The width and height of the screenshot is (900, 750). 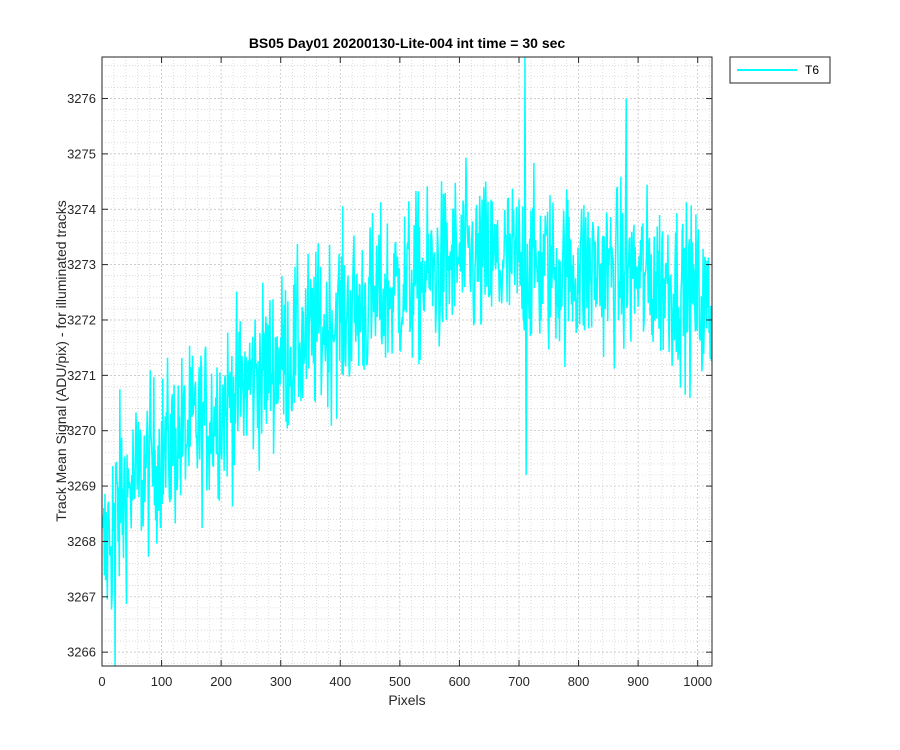 I want to click on x-tick-label: 0, so click(x=101, y=681).